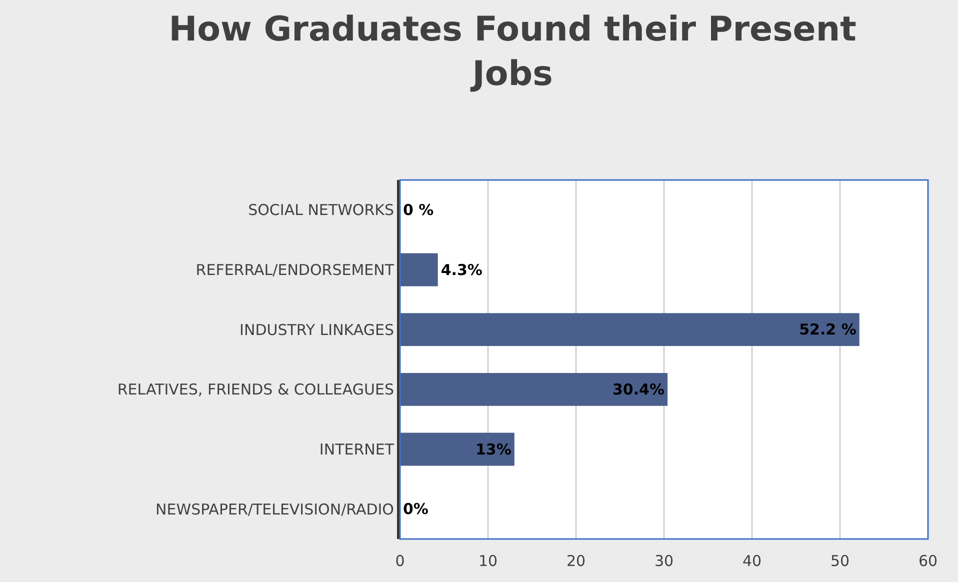  I want to click on x-tick-label: 50, so click(840, 561).